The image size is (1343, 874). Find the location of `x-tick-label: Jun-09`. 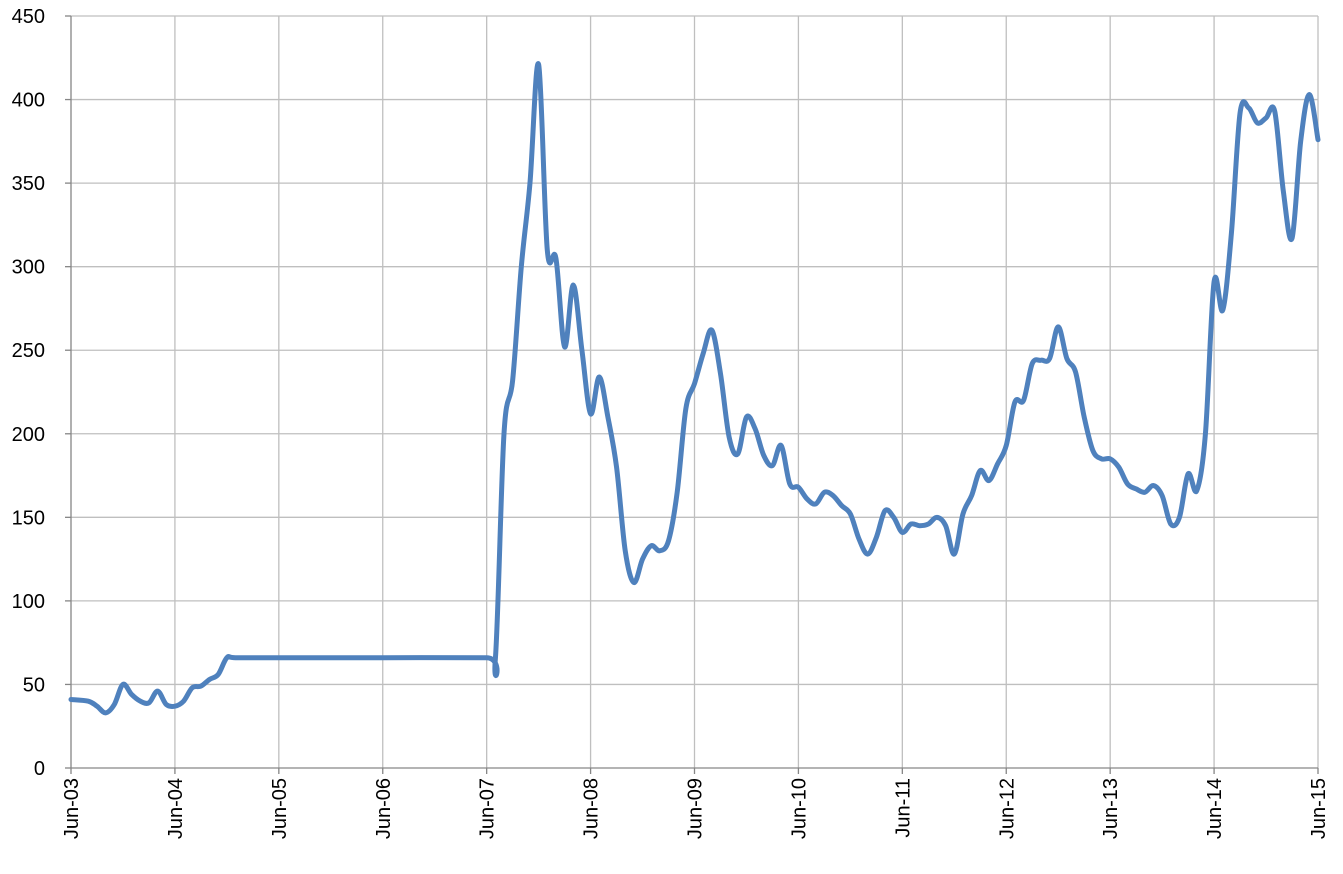

x-tick-label: Jun-09 is located at coordinates (696, 808).